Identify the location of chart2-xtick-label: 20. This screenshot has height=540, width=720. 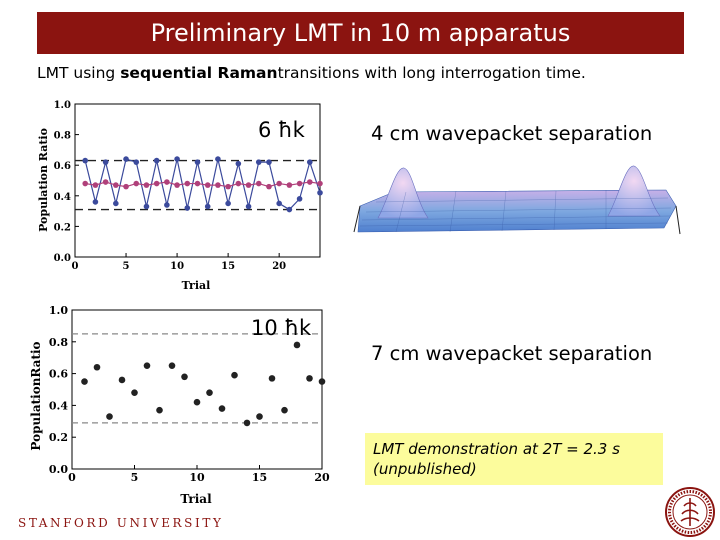
(322, 477).